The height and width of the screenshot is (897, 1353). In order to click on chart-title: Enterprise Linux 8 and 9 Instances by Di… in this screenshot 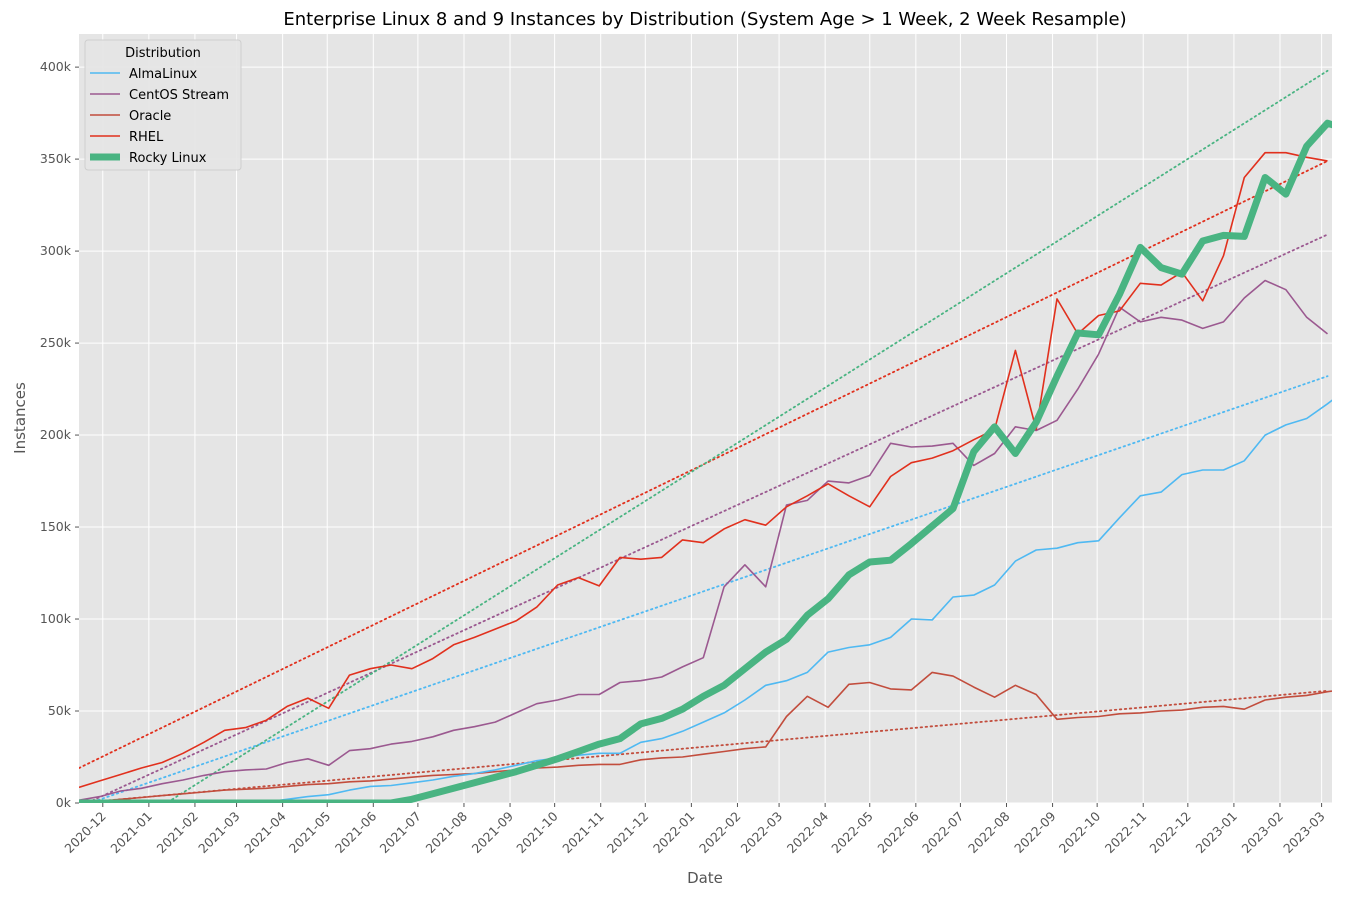, I will do `click(704, 19)`.